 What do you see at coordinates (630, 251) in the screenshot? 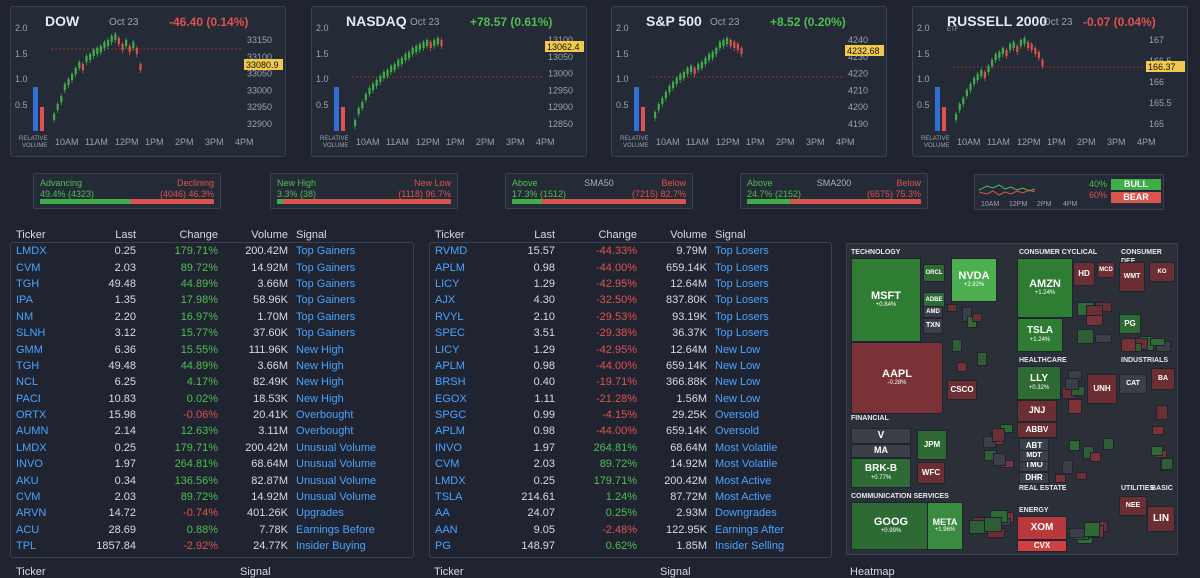
I see `table-row: RVMD 15.57 -44.33% 9.79M Top Losers` at bounding box center [630, 251].